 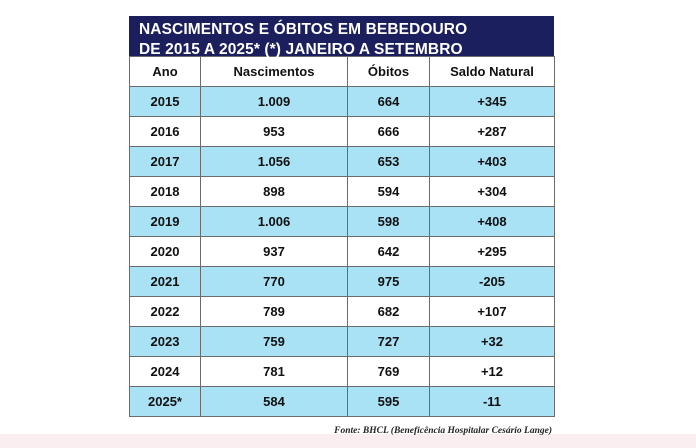 What do you see at coordinates (492, 161) in the screenshot?
I see `cell-natural-balance: +403` at bounding box center [492, 161].